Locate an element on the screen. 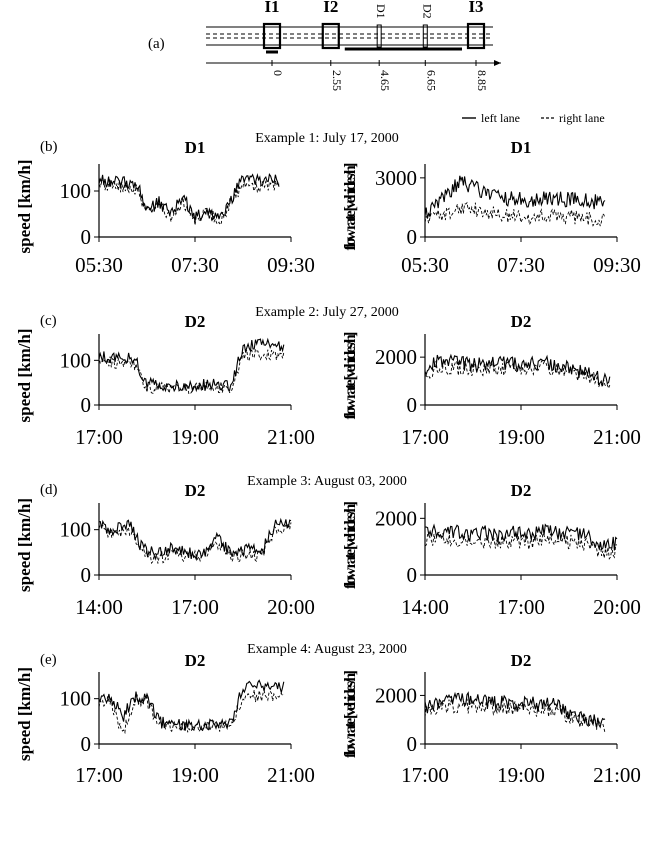 The width and height of the screenshot is (654, 846). panel-label: (b) is located at coordinates (49, 147).